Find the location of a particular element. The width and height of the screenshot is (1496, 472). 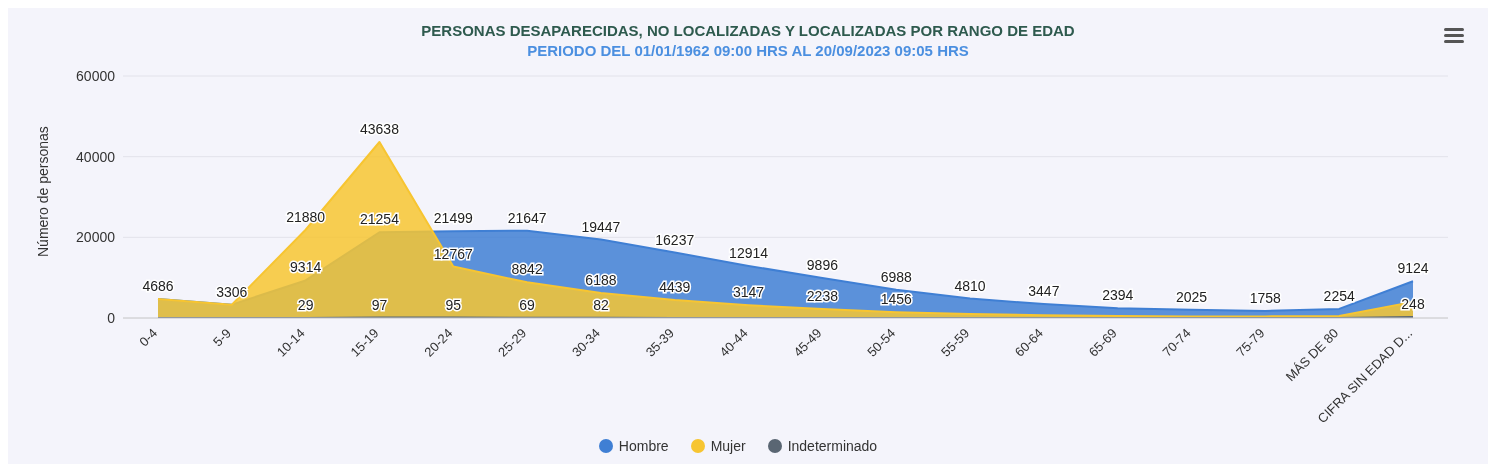

data-label: 21499 is located at coordinates (453, 218).